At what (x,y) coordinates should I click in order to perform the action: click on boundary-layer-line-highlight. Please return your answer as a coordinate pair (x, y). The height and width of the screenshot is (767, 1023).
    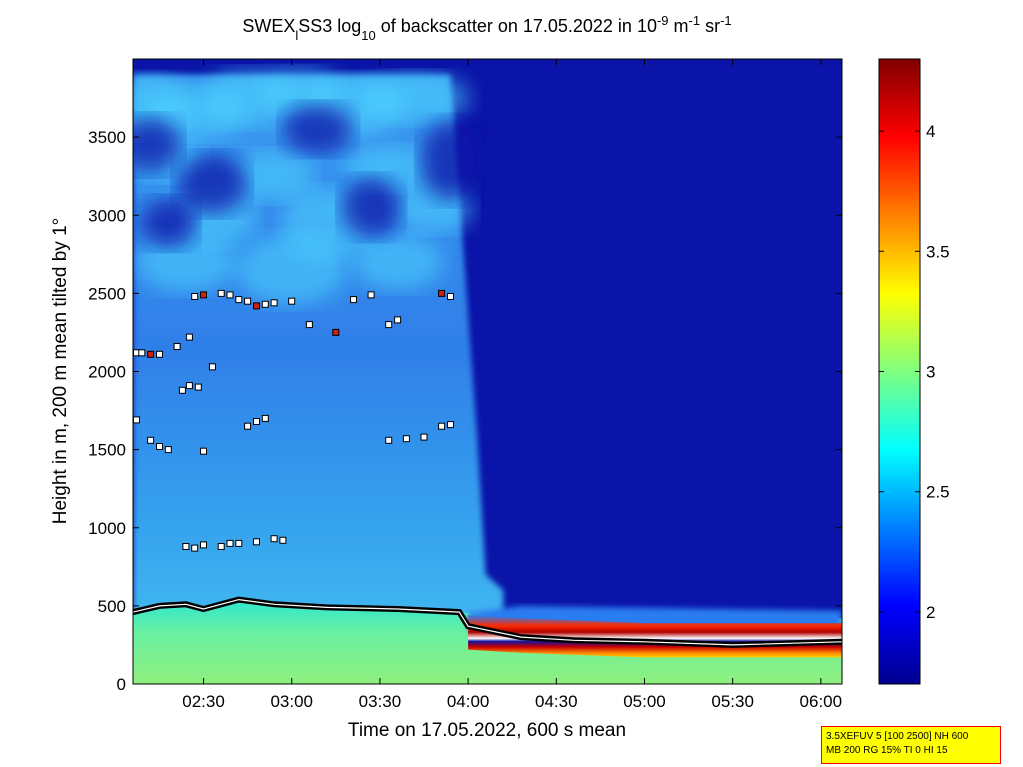
    Looking at the image, I should click on (487, 622).